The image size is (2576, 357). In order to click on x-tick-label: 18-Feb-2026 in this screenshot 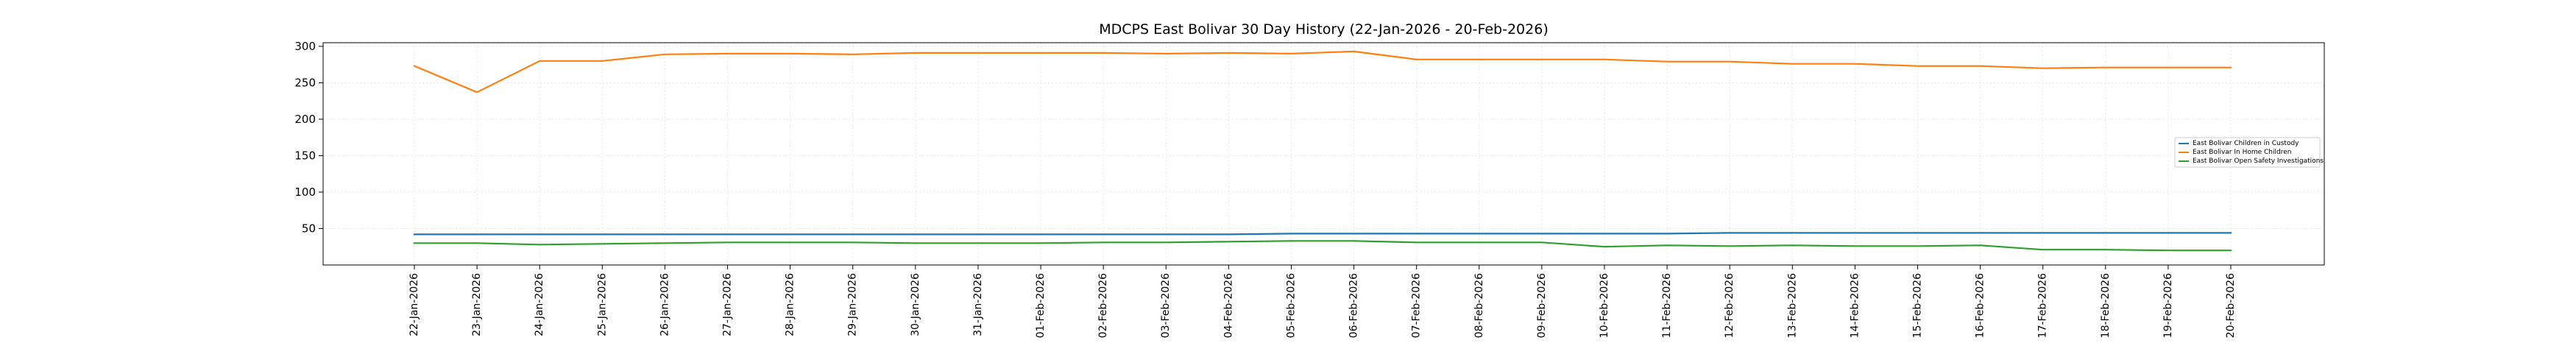, I will do `click(2106, 305)`.